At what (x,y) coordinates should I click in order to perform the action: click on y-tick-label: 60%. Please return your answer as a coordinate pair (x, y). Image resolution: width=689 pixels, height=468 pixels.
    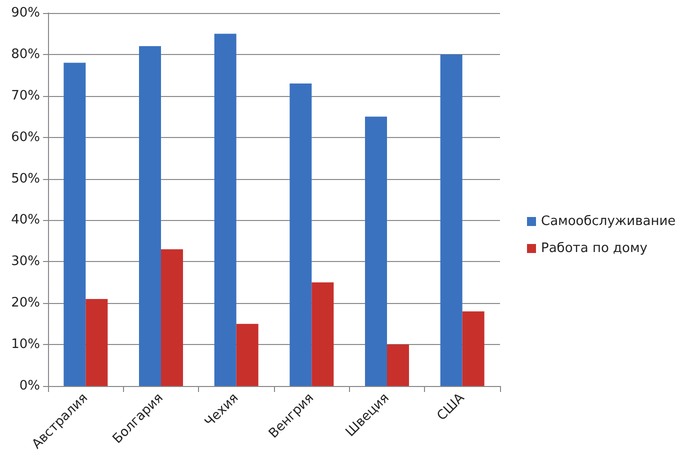
    Looking at the image, I should click on (25, 137).